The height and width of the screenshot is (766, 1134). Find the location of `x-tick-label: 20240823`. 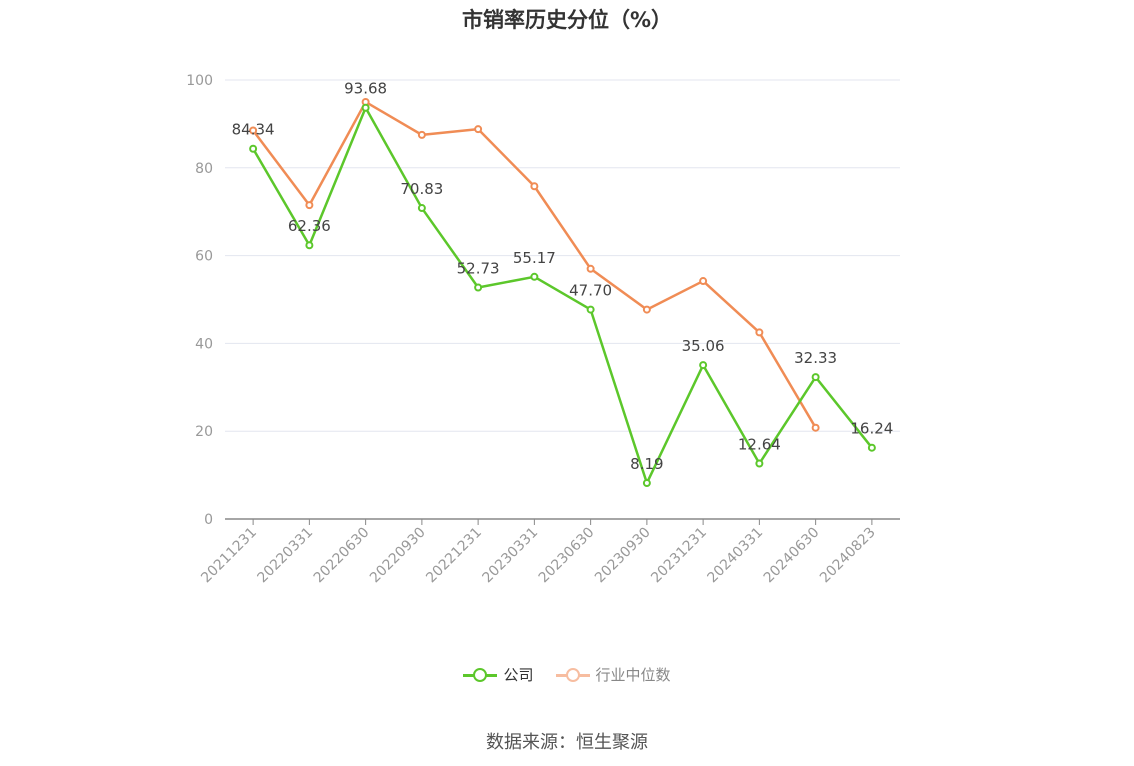

x-tick-label: 20240823 is located at coordinates (848, 556).